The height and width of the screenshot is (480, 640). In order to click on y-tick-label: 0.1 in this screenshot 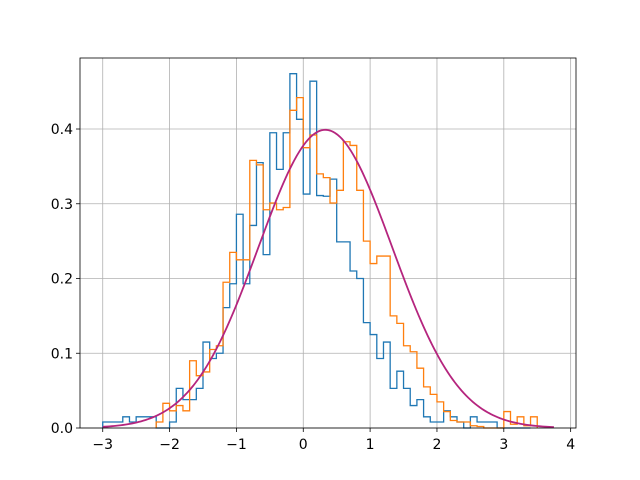, I will do `click(62, 354)`.